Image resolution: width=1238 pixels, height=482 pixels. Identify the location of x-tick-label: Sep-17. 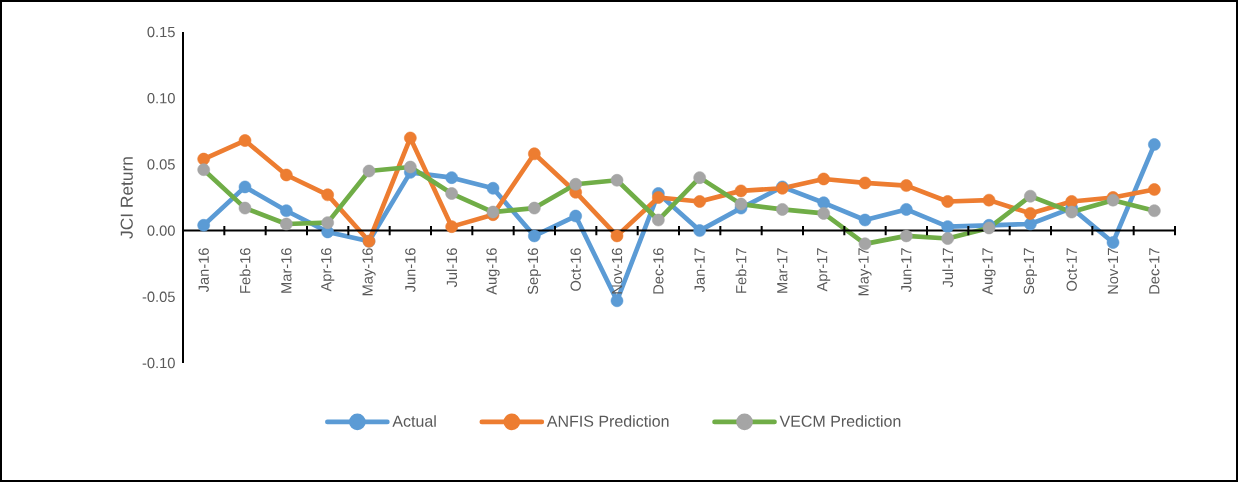
(1030, 271).